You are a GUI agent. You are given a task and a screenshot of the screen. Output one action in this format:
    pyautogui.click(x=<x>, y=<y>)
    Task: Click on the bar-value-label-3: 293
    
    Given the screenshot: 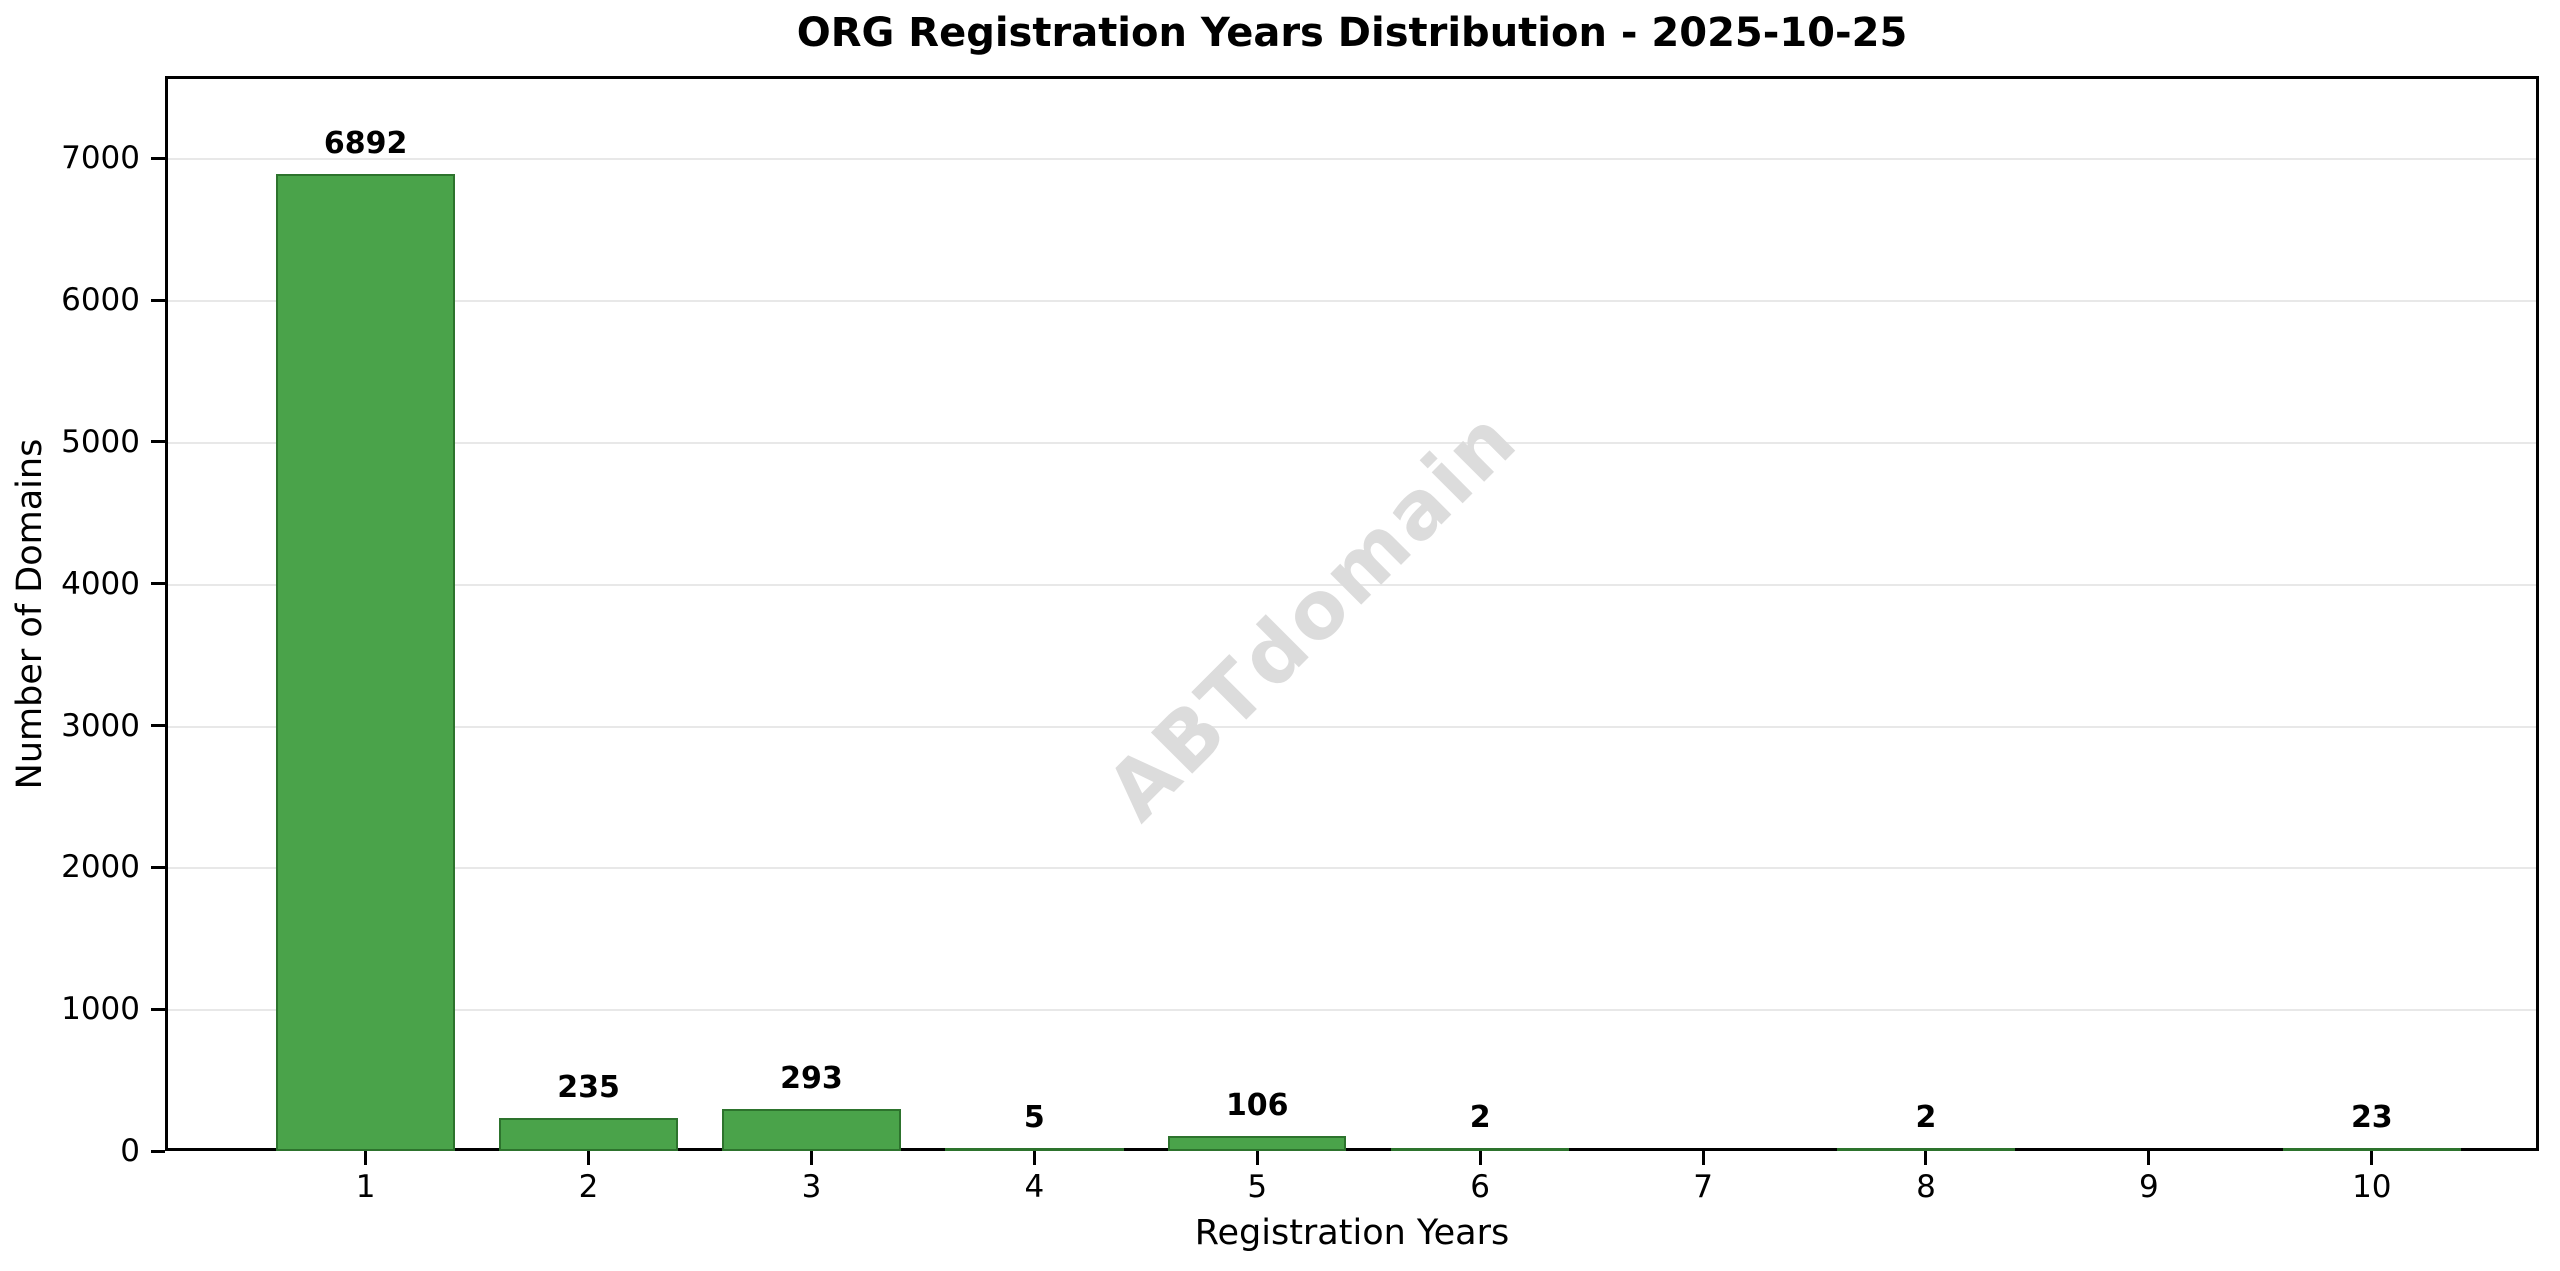 What is the action you would take?
    pyautogui.click(x=811, y=1079)
    